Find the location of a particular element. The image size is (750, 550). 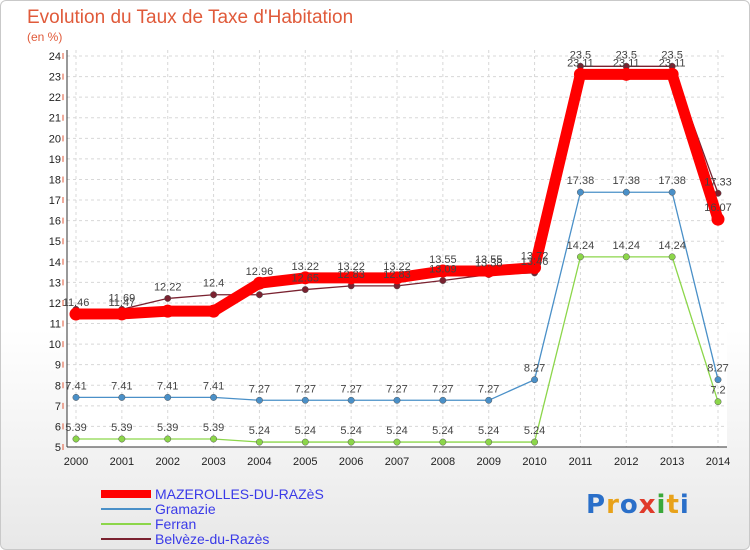

x-tick-label: 2010 is located at coordinates (534, 462).